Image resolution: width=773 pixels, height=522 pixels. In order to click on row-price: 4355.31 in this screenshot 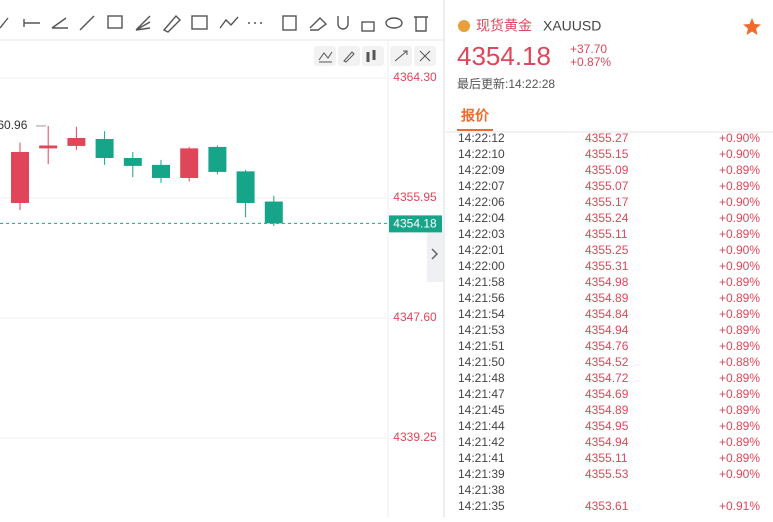, I will do `click(607, 266)`.